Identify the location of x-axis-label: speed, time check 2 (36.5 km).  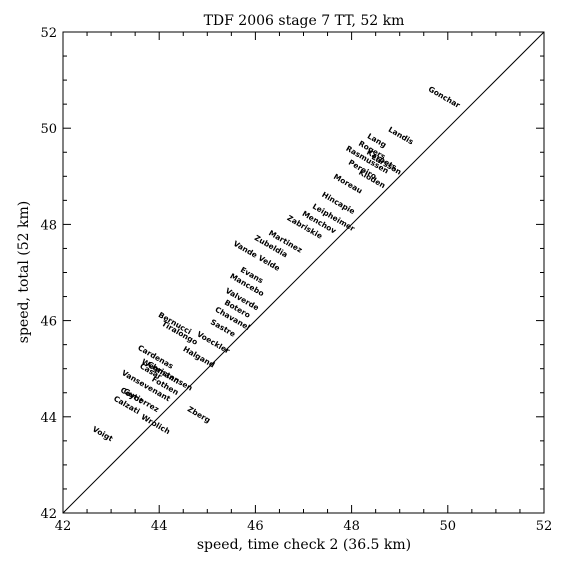
(304, 545).